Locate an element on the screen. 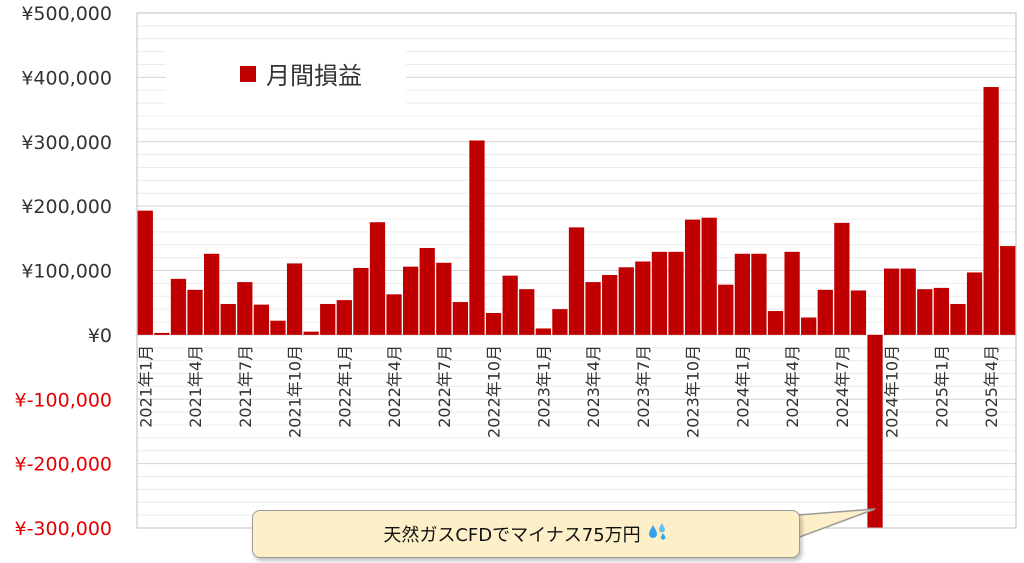 This screenshot has width=1024, height=563. x-tick-label: 2024年7月 is located at coordinates (842, 386).